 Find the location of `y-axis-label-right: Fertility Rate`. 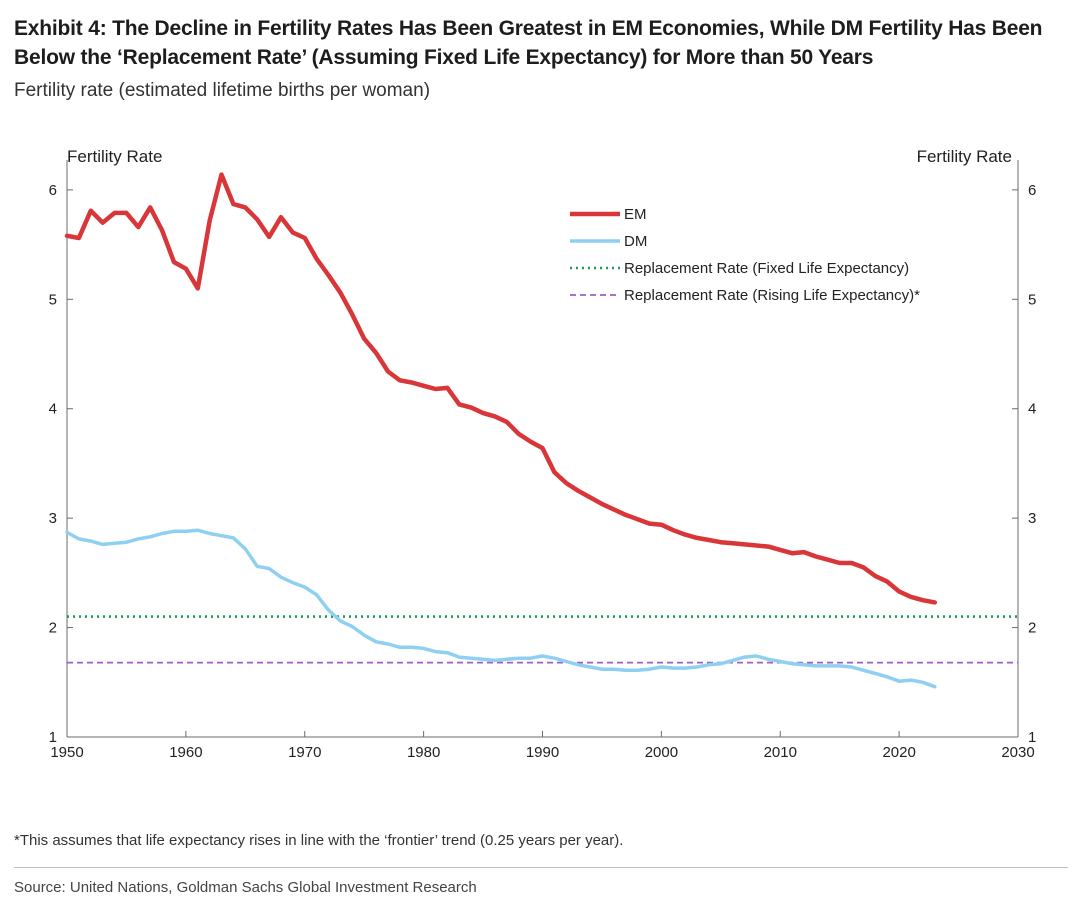

y-axis-label-right: Fertility Rate is located at coordinates (964, 156).